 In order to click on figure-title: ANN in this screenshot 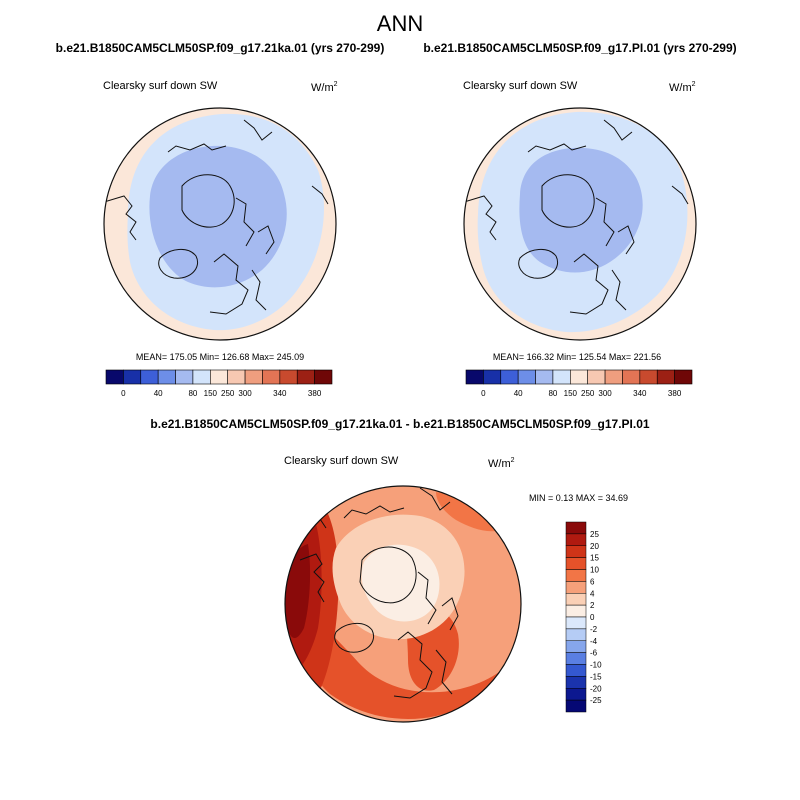, I will do `click(400, 23)`.